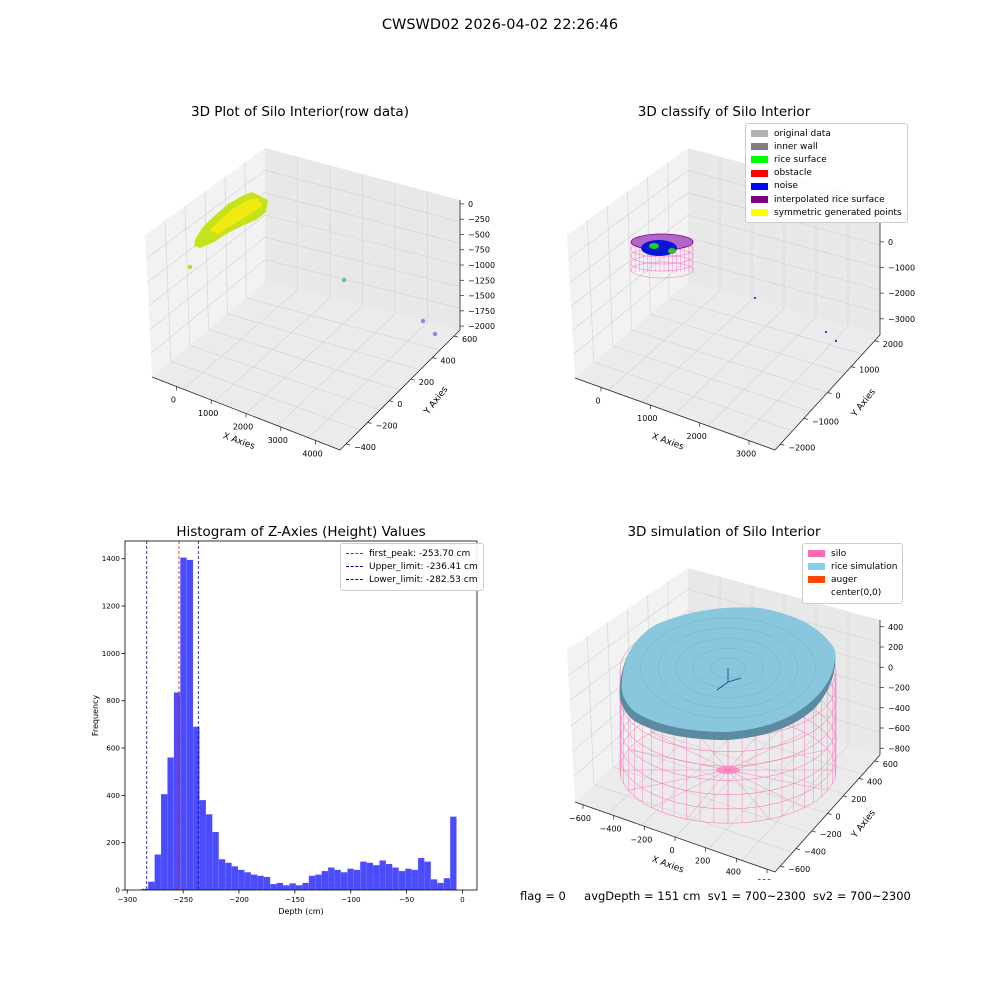 The width and height of the screenshot is (1000, 1000). Describe the element at coordinates (724, 112) in the screenshot. I see `classify-plot-title: 3D classify of Silo Interior` at that location.